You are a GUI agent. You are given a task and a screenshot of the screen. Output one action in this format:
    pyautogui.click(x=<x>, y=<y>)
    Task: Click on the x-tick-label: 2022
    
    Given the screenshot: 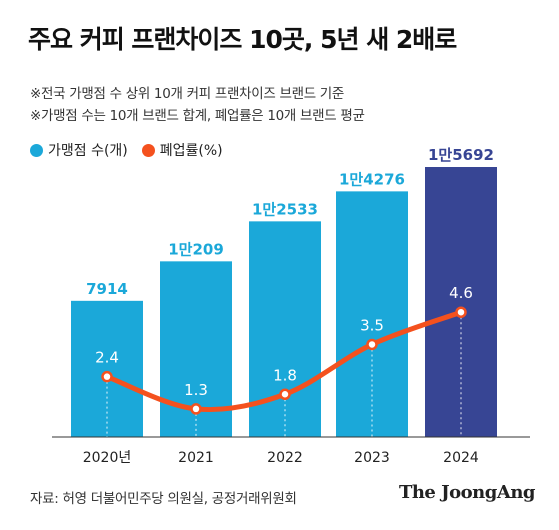 What is the action you would take?
    pyautogui.click(x=285, y=458)
    